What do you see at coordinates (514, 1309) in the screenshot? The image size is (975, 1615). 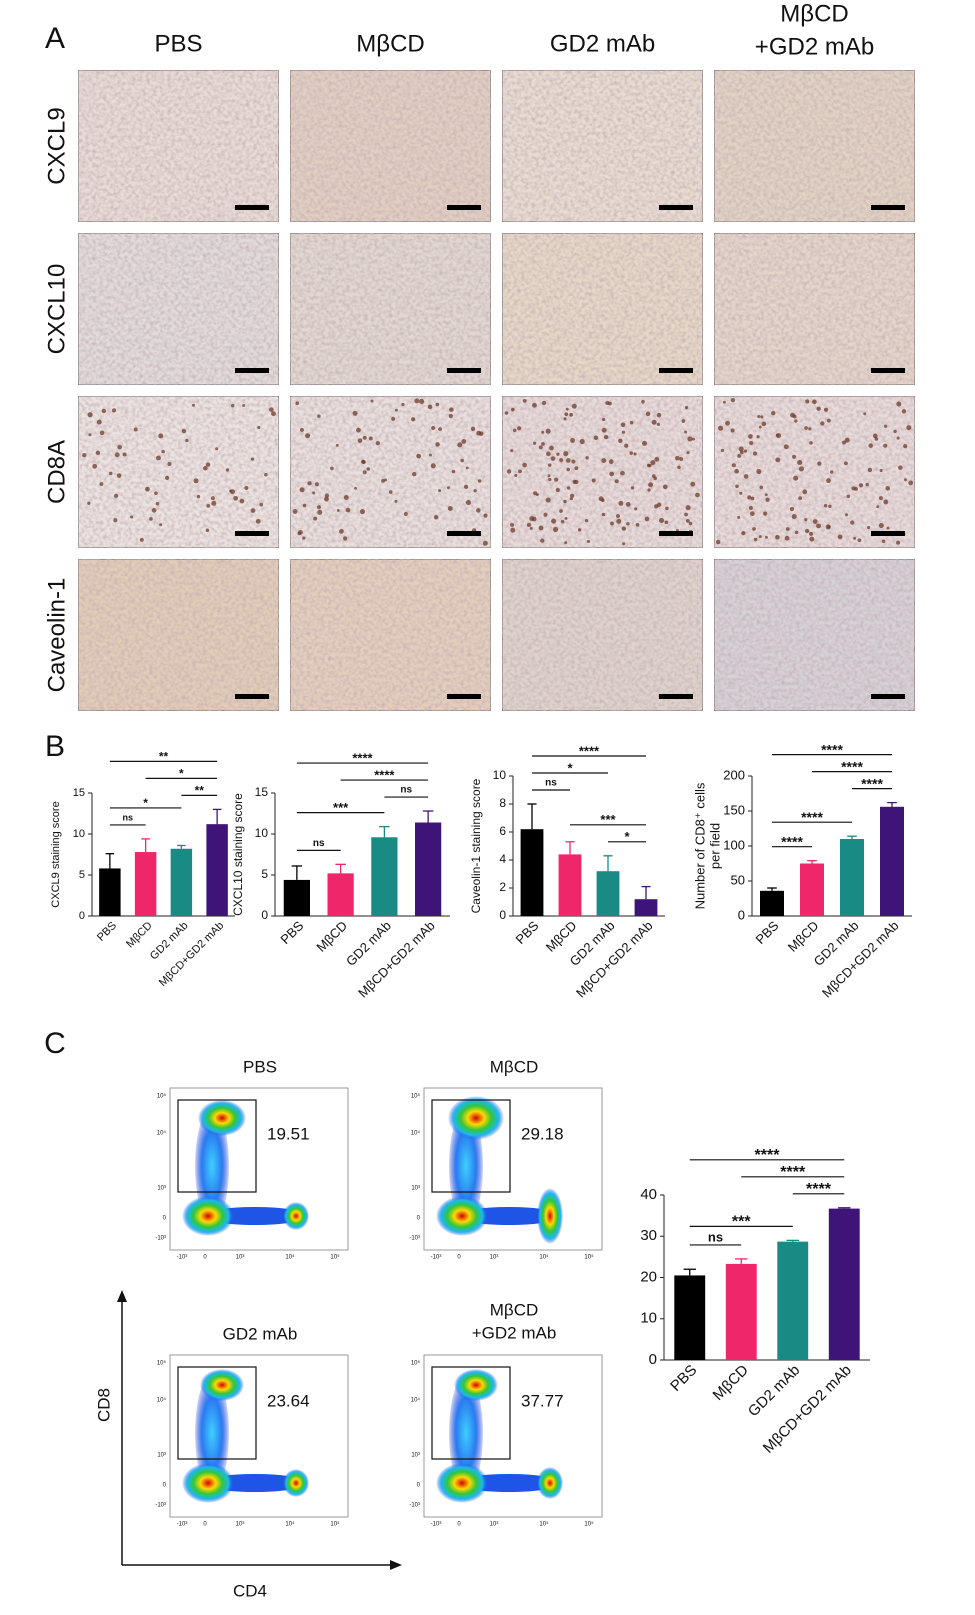 I see `plot-title: MβCD` at bounding box center [514, 1309].